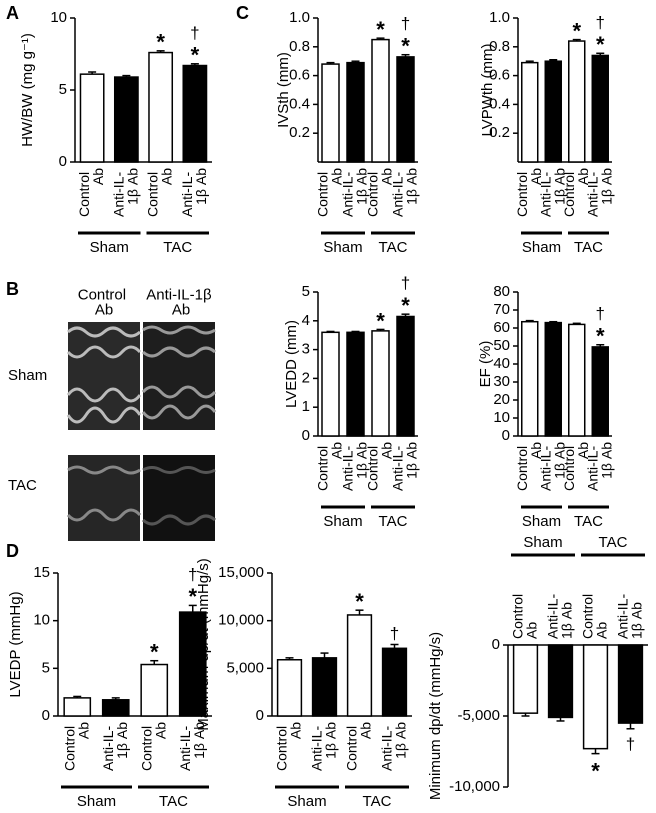 The width and height of the screenshot is (656, 813). What do you see at coordinates (435, 716) in the screenshot?
I see `y-axis-label: Minimum dp/dt (mmHg/s)` at bounding box center [435, 716].